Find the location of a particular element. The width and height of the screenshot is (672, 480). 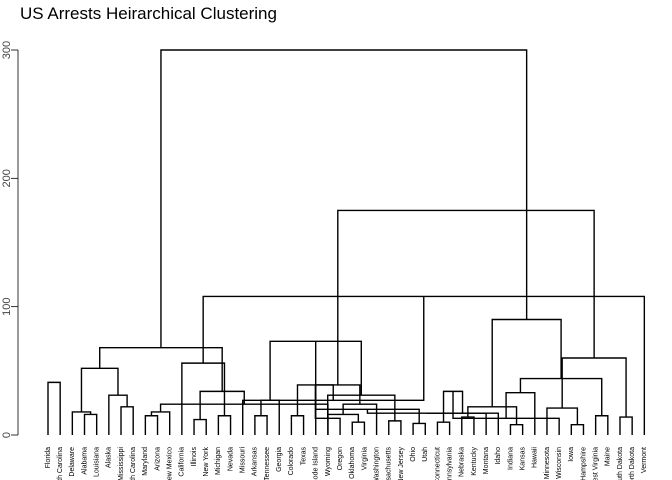

leaf-label: Arkansas is located at coordinates (255, 462).